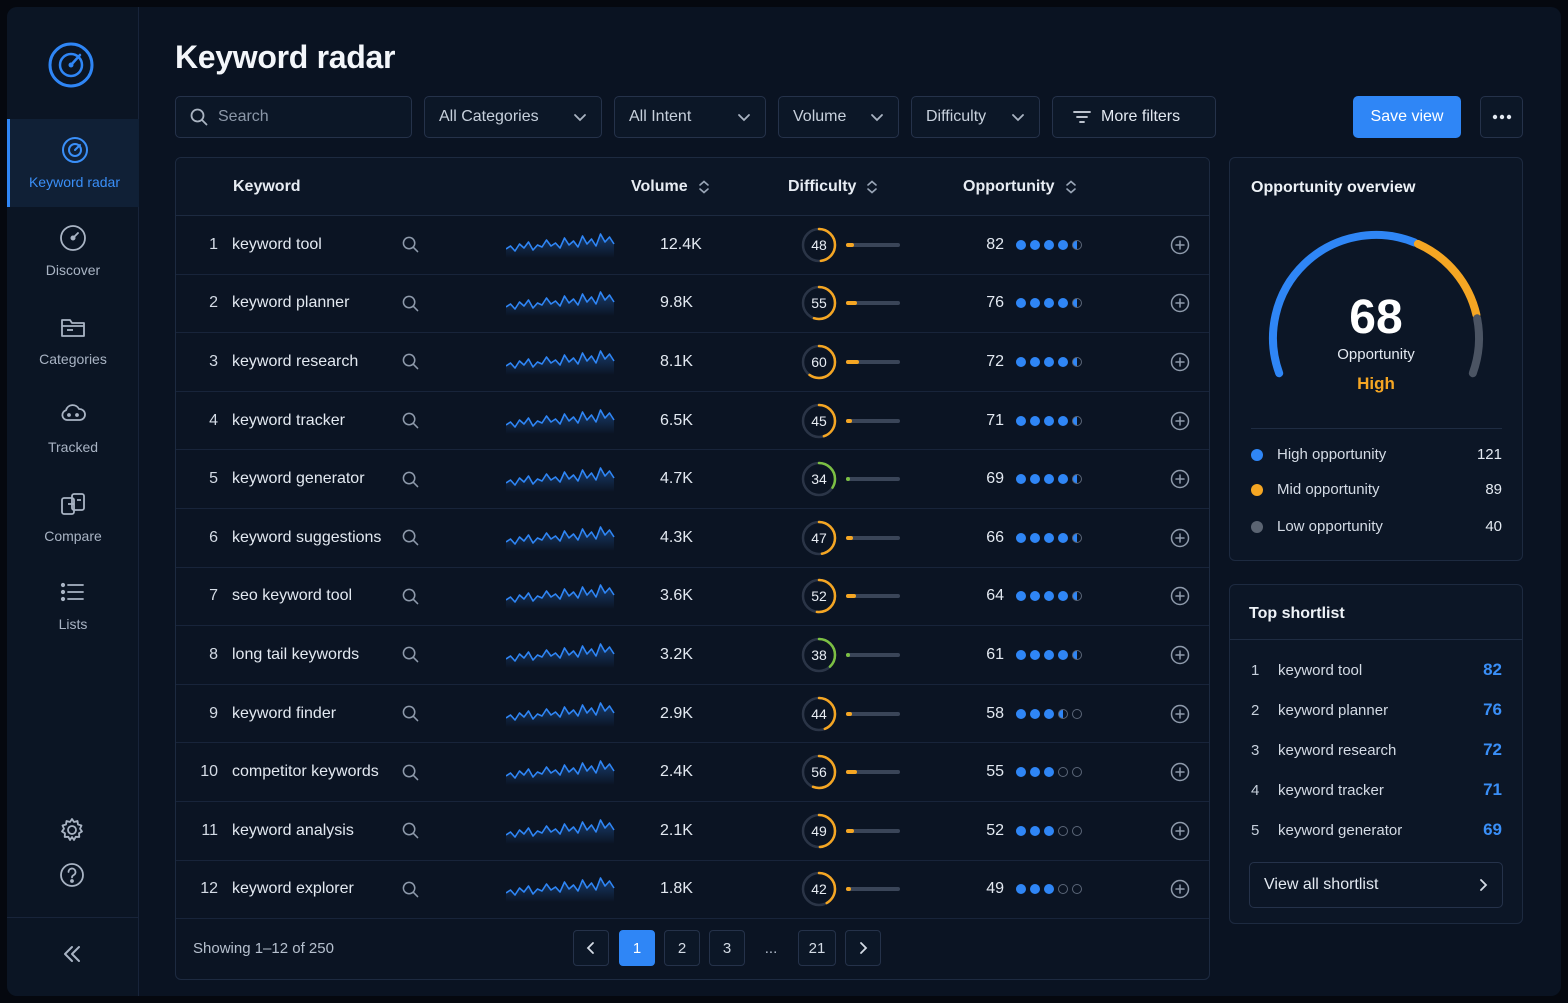 The width and height of the screenshot is (1568, 1003). Describe the element at coordinates (277, 244) in the screenshot. I see `row-keyword: keyword tool` at that location.